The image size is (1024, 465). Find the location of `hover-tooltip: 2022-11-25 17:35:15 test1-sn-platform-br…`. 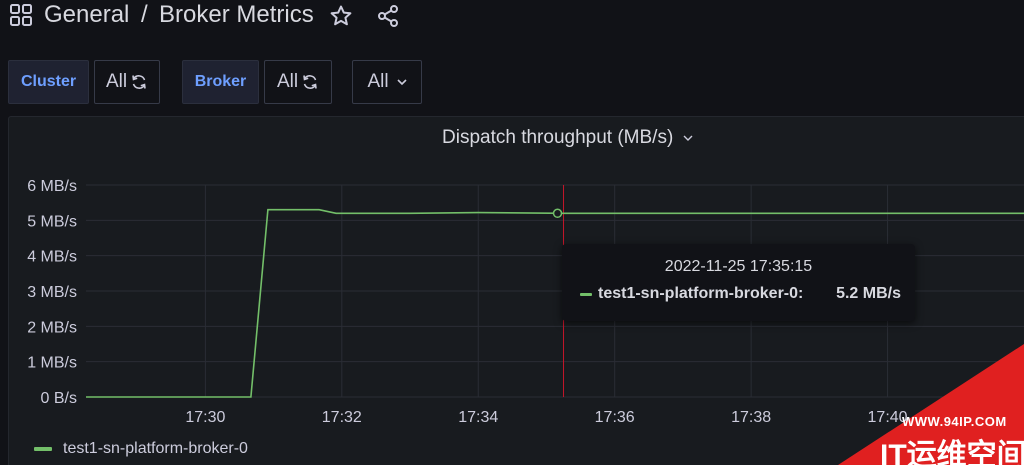

hover-tooltip: 2022-11-25 17:35:15 test1-sn-platform-br… is located at coordinates (738, 282).